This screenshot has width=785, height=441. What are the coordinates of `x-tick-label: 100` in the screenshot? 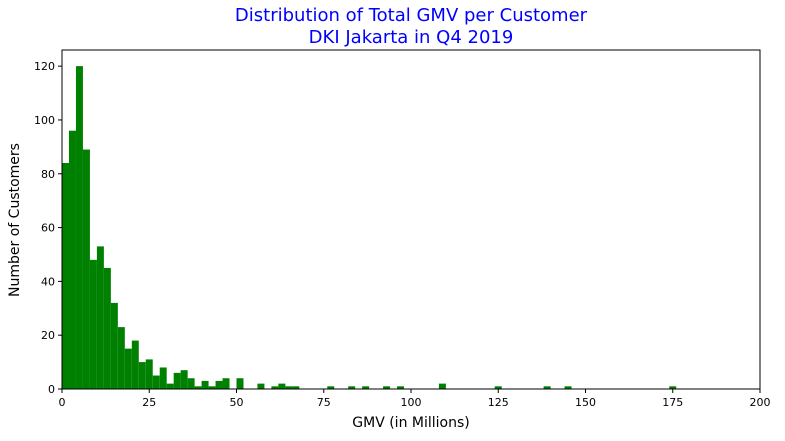 It's located at (411, 402).